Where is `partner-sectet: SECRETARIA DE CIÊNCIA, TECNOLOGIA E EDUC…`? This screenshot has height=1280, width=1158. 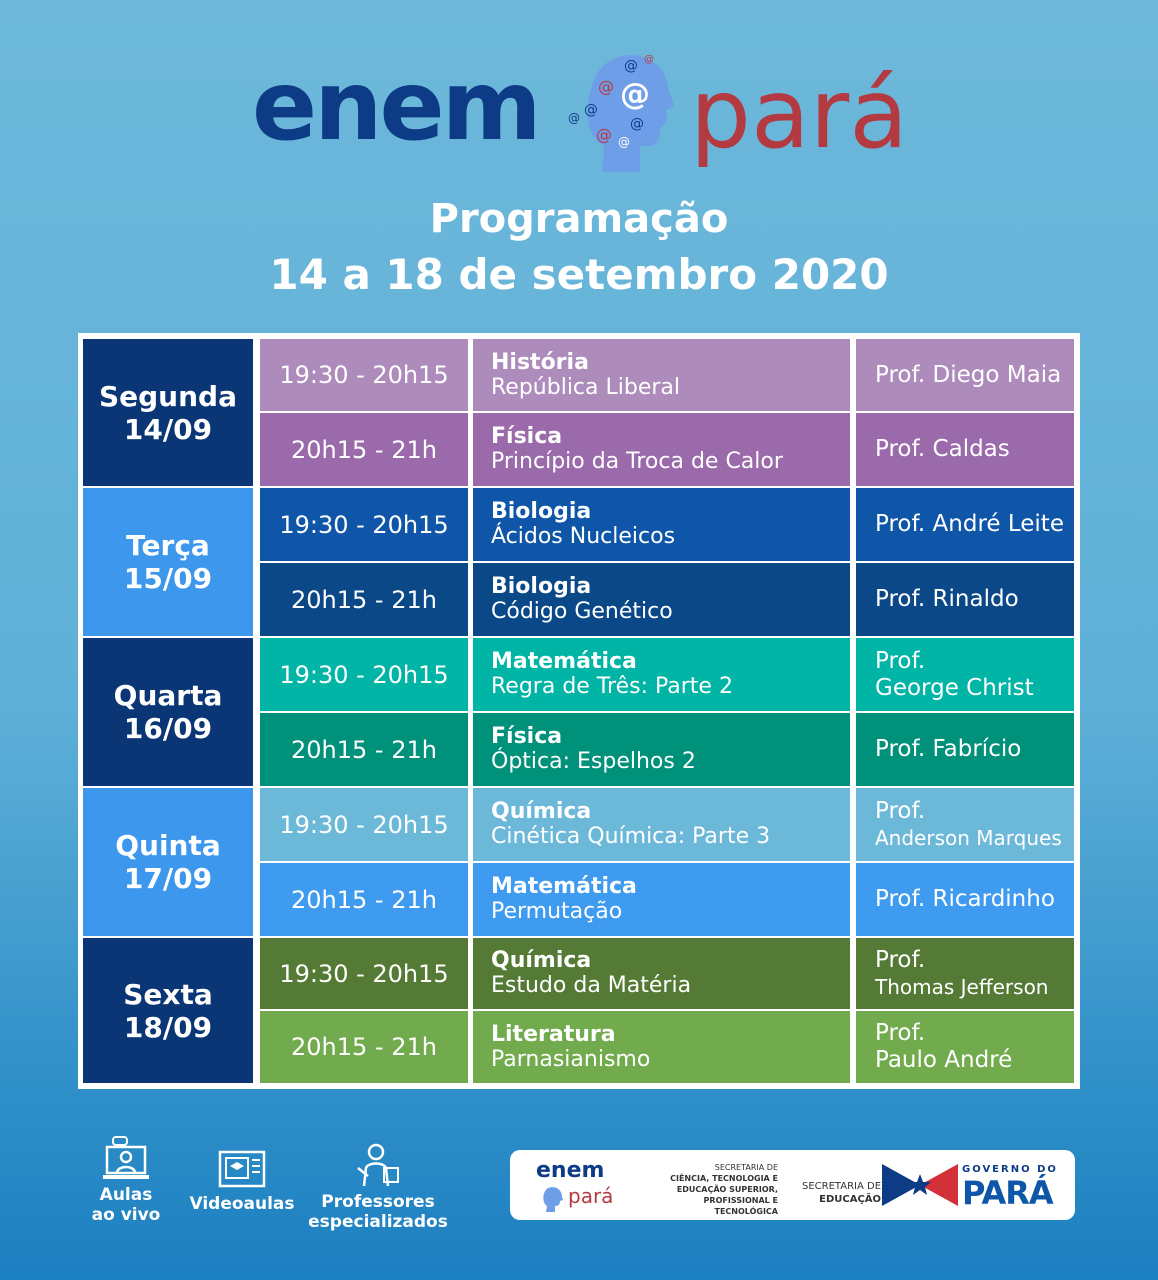
partner-sectet: SECRETARIA DE CIÊNCIA, TECNOLOGIA E EDUC… is located at coordinates (709, 1189).